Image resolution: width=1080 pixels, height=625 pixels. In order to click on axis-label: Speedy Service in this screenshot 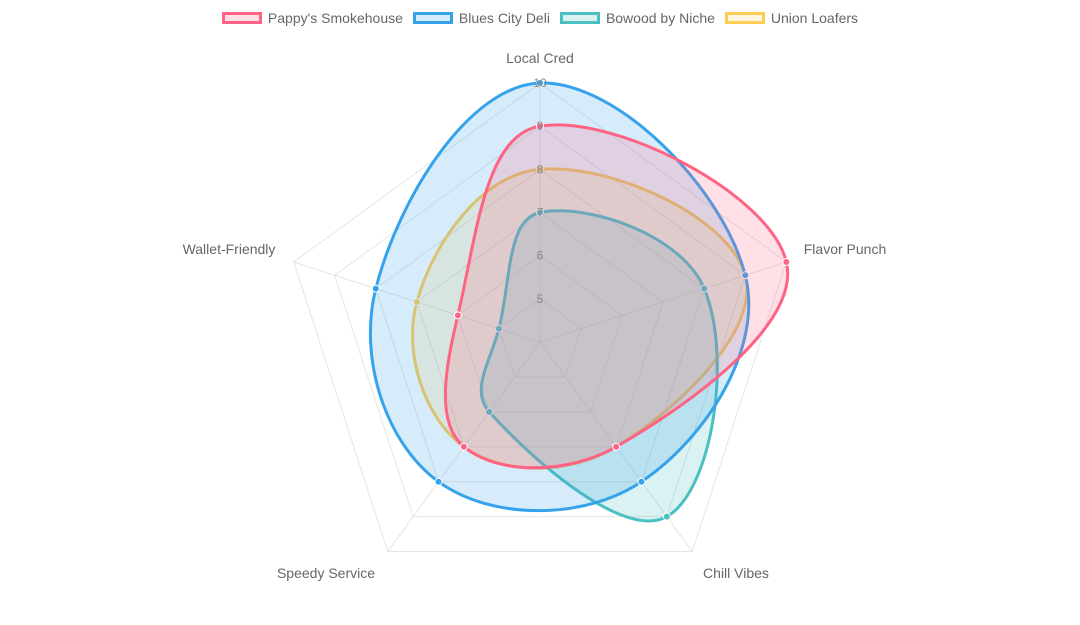, I will do `click(326, 573)`.